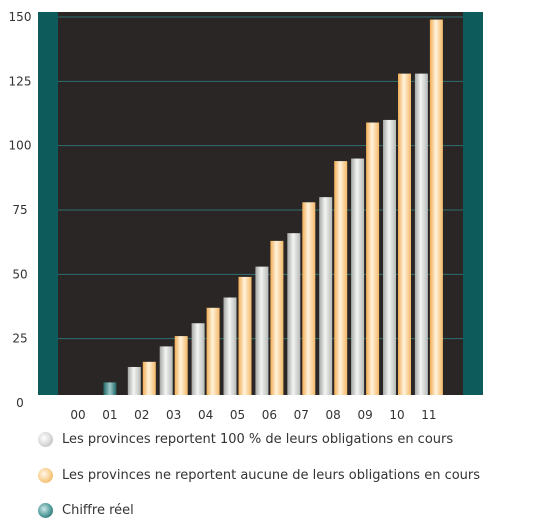  I want to click on x-tick-label: 03, so click(173, 415).